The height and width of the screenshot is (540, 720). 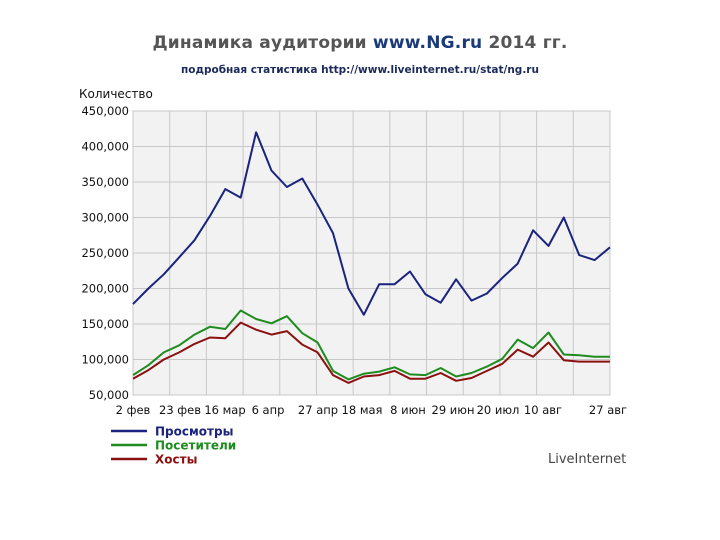 What do you see at coordinates (105, 289) in the screenshot?
I see `y-tick-label: 200,000` at bounding box center [105, 289].